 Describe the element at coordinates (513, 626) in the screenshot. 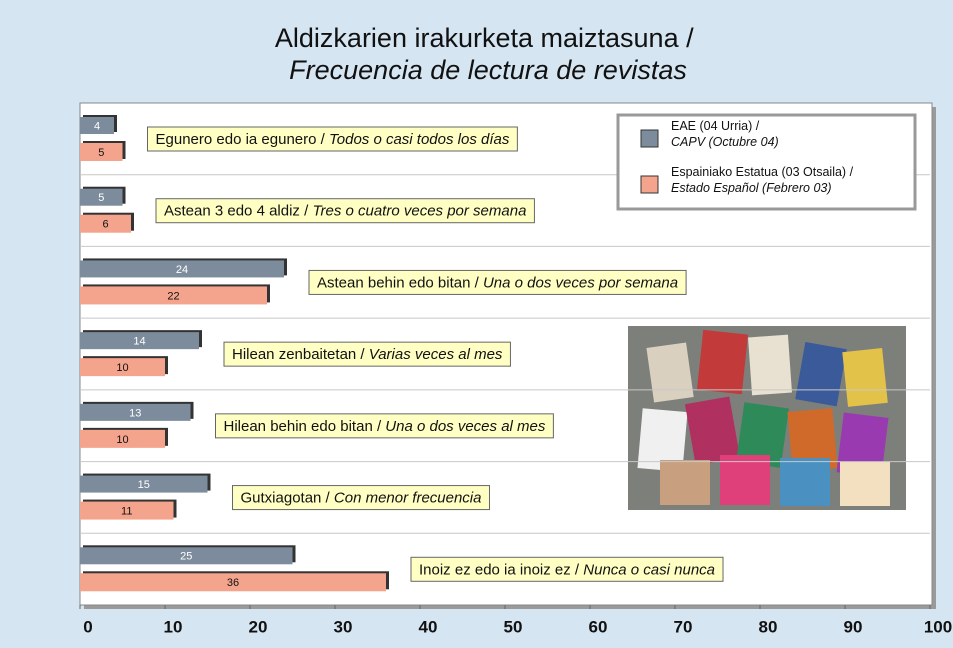

I see `x-tick-label: 50` at that location.